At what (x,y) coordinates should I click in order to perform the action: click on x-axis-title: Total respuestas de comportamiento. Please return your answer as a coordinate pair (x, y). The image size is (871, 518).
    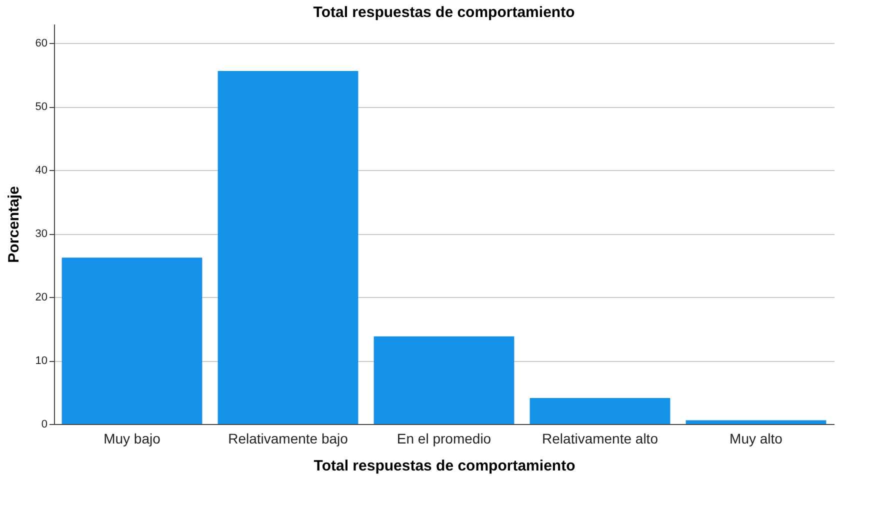
    Looking at the image, I should click on (445, 466).